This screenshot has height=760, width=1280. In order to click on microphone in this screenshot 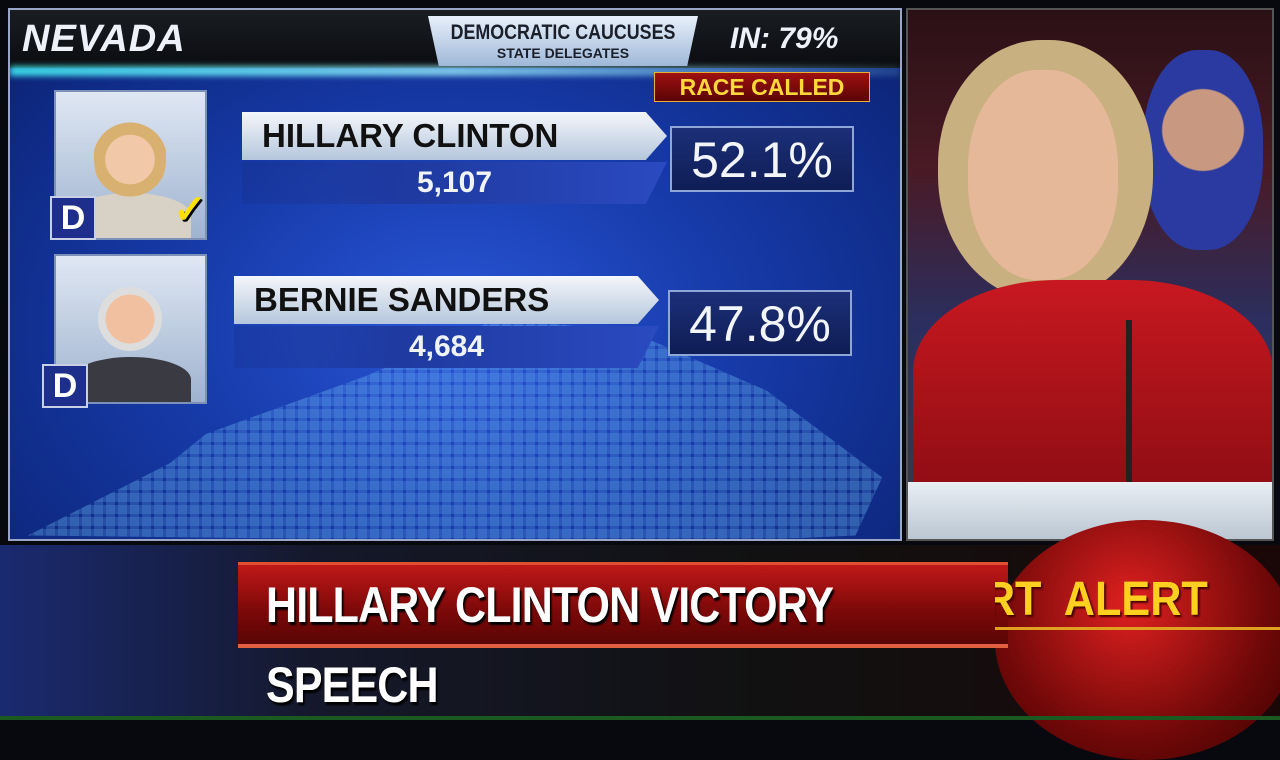, I will do `click(1129, 405)`.